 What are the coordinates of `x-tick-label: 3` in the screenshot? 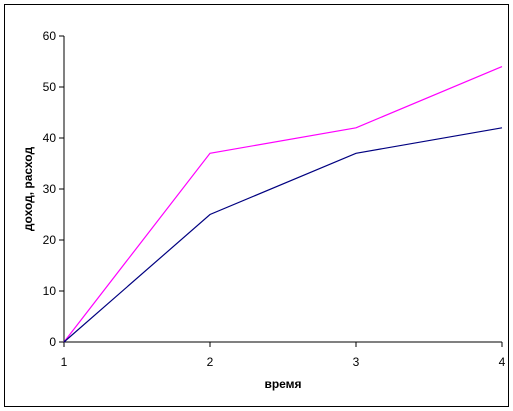 It's located at (356, 362).